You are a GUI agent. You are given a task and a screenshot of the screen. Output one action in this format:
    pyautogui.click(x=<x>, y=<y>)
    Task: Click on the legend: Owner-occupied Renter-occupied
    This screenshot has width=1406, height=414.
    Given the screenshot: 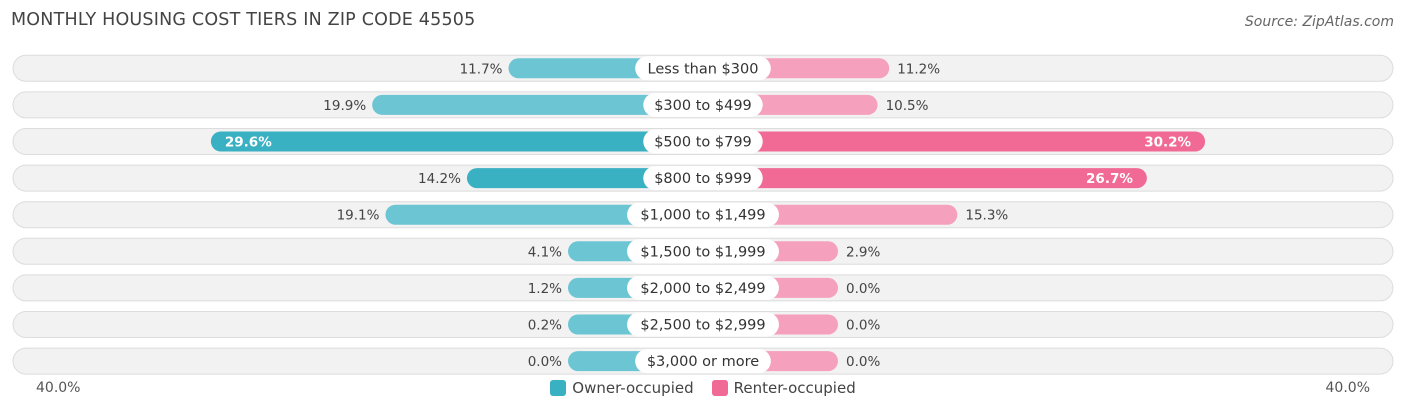 What is the action you would take?
    pyautogui.click(x=703, y=388)
    